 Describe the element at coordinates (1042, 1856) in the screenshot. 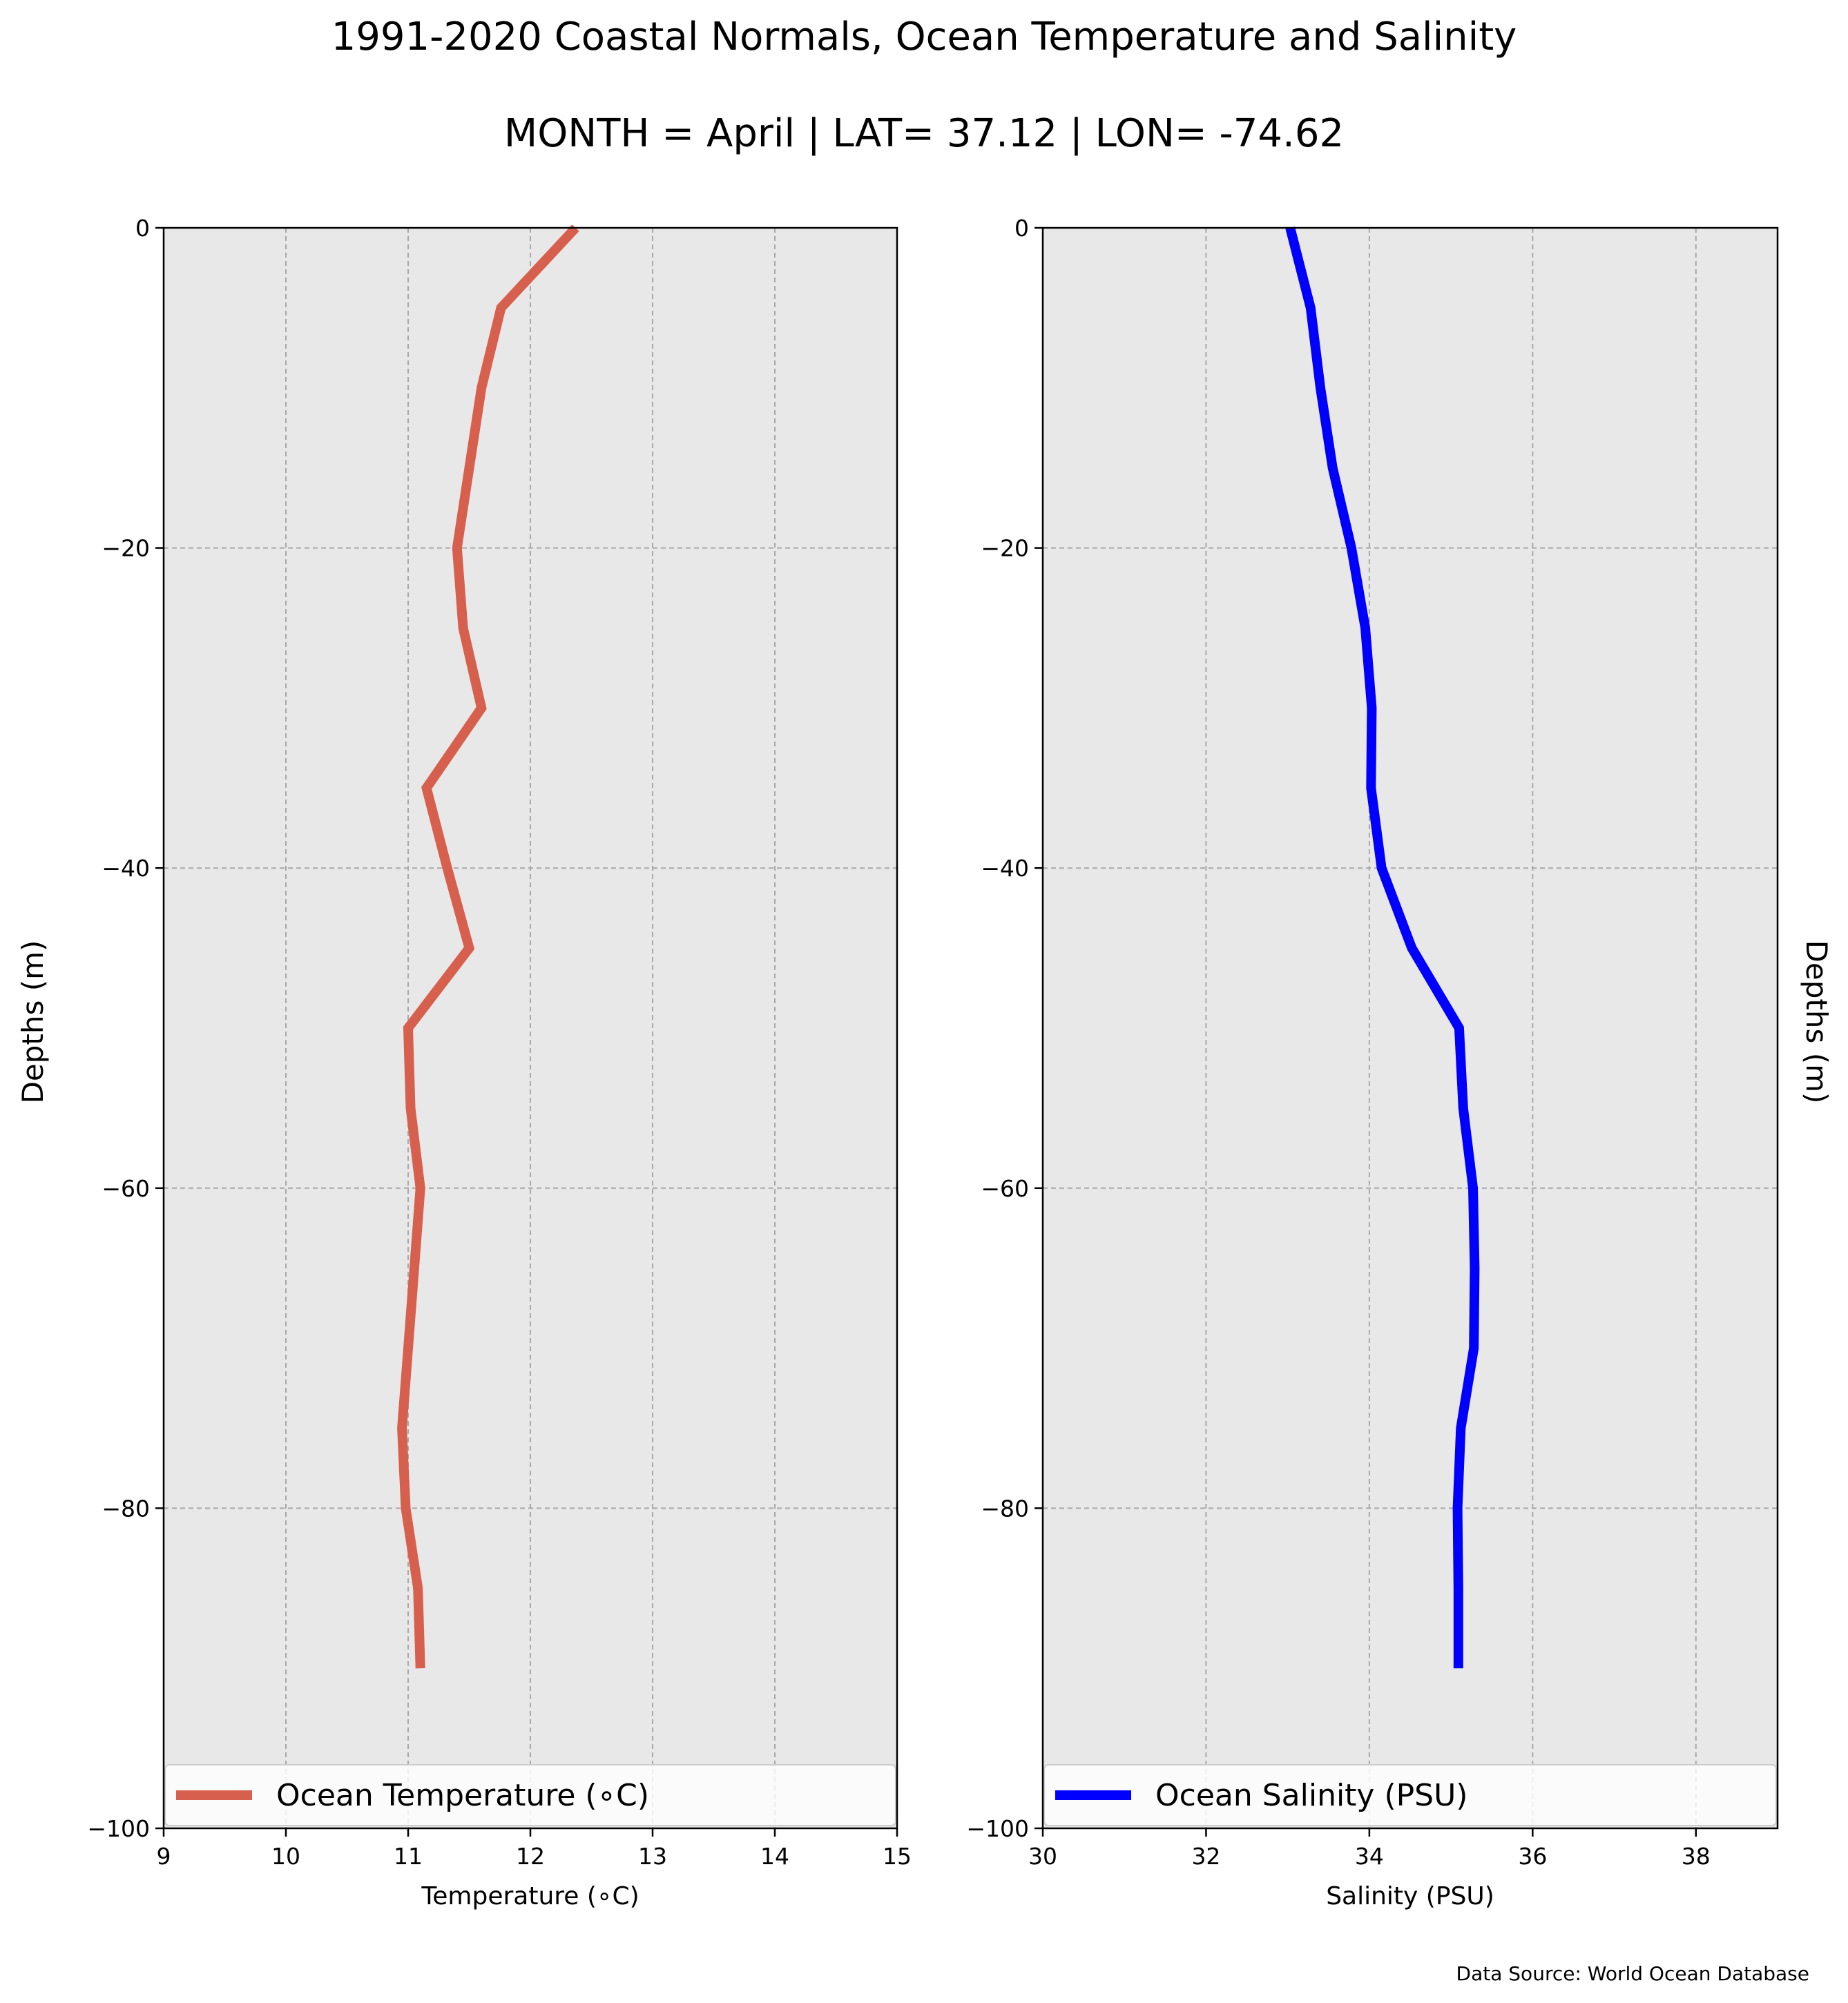

I see `x-tick-label: 30` at that location.